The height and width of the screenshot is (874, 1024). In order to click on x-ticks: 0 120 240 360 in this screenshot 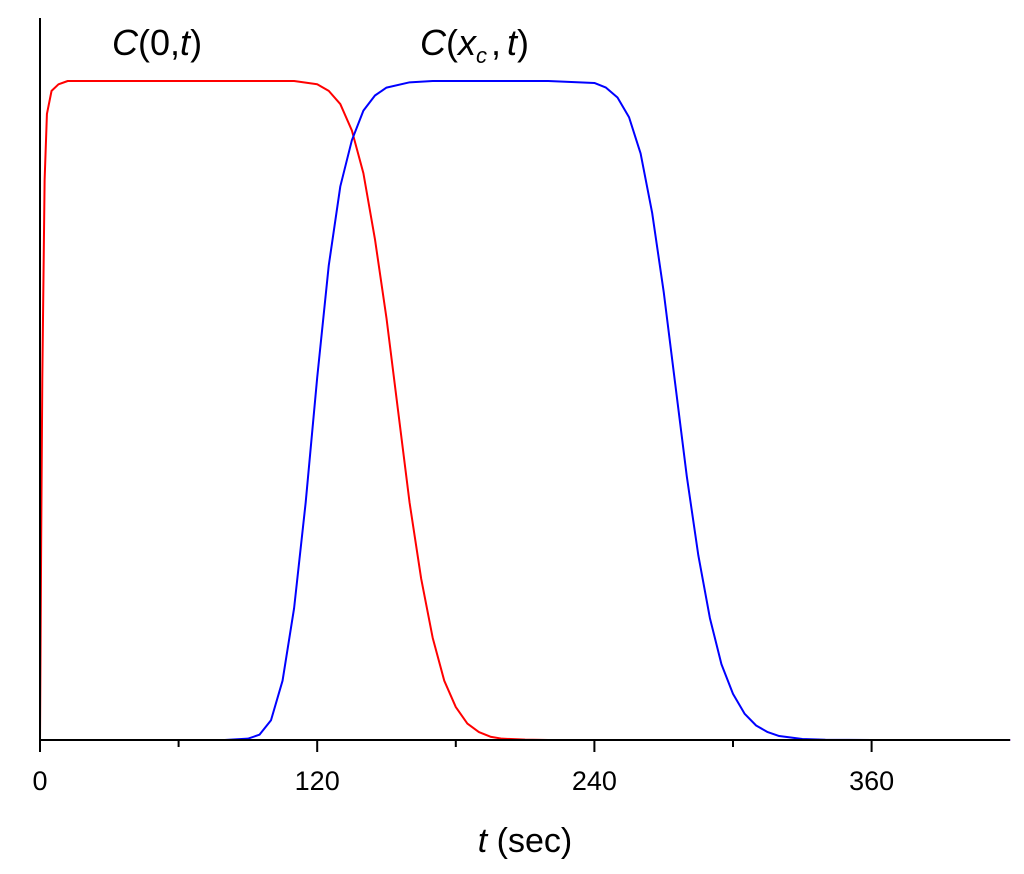, I will do `click(463, 768)`.